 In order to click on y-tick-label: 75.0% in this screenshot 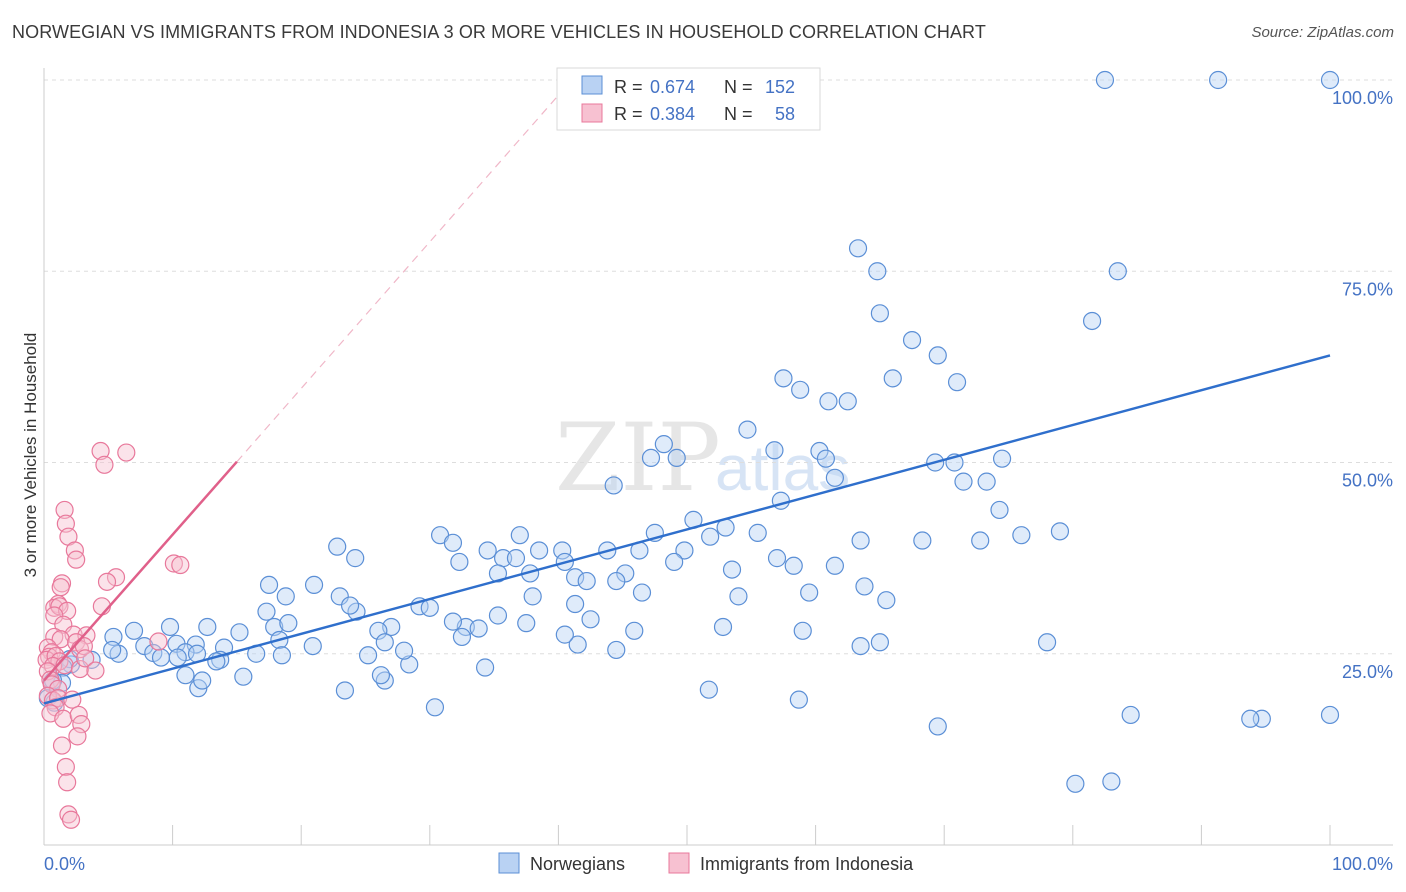, I will do `click(1367, 289)`.